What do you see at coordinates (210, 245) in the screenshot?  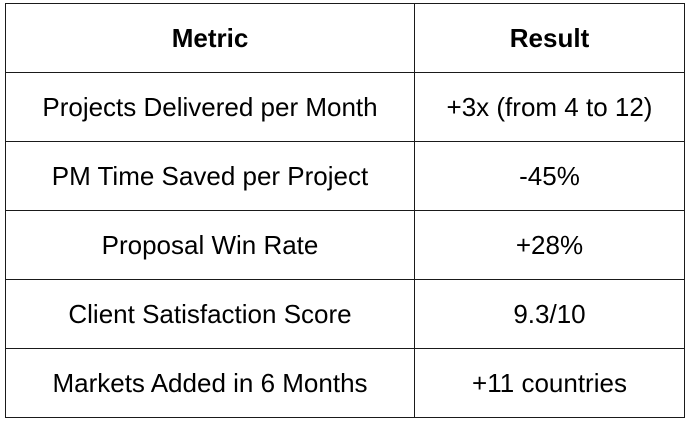 I see `metric-cell: Proposal Win Rate` at bounding box center [210, 245].